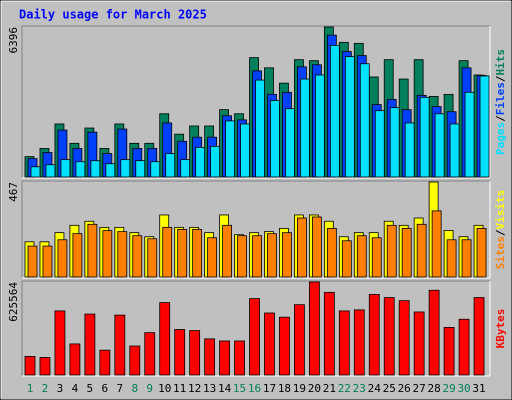 Image resolution: width=512 pixels, height=400 pixels. What do you see at coordinates (60, 388) in the screenshot?
I see `x-tick-label: 3` at bounding box center [60, 388].